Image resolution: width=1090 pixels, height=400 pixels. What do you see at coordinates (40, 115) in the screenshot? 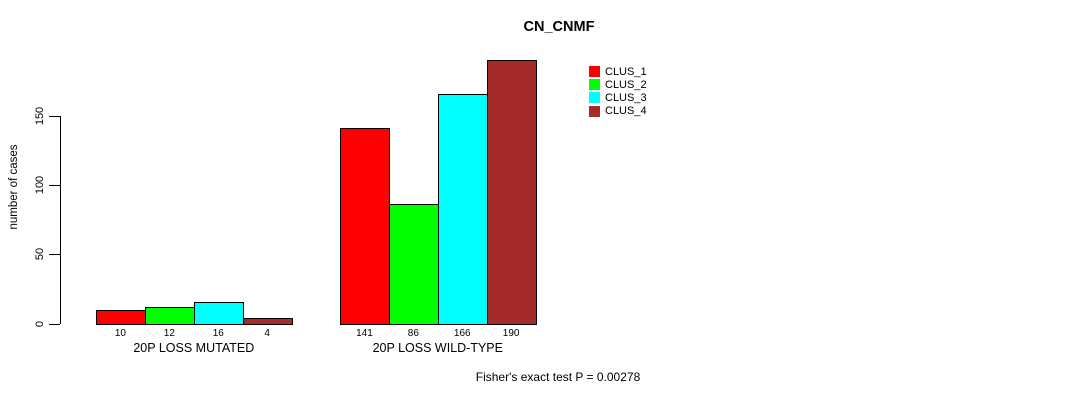
I see `y-tick-label: 150` at bounding box center [40, 115].